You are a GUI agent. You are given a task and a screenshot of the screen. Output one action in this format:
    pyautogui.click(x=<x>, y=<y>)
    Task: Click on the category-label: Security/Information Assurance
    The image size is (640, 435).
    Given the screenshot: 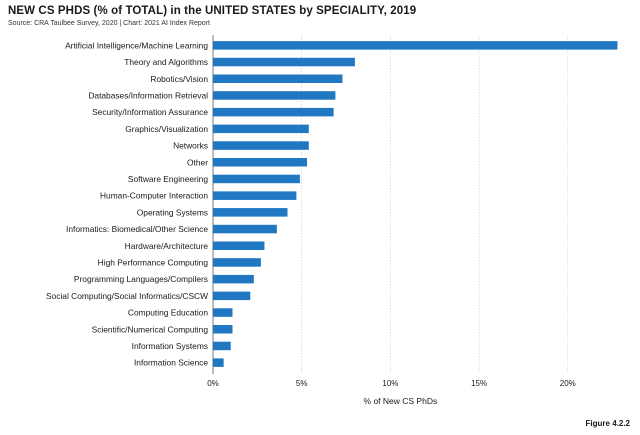 What is the action you would take?
    pyautogui.click(x=150, y=112)
    